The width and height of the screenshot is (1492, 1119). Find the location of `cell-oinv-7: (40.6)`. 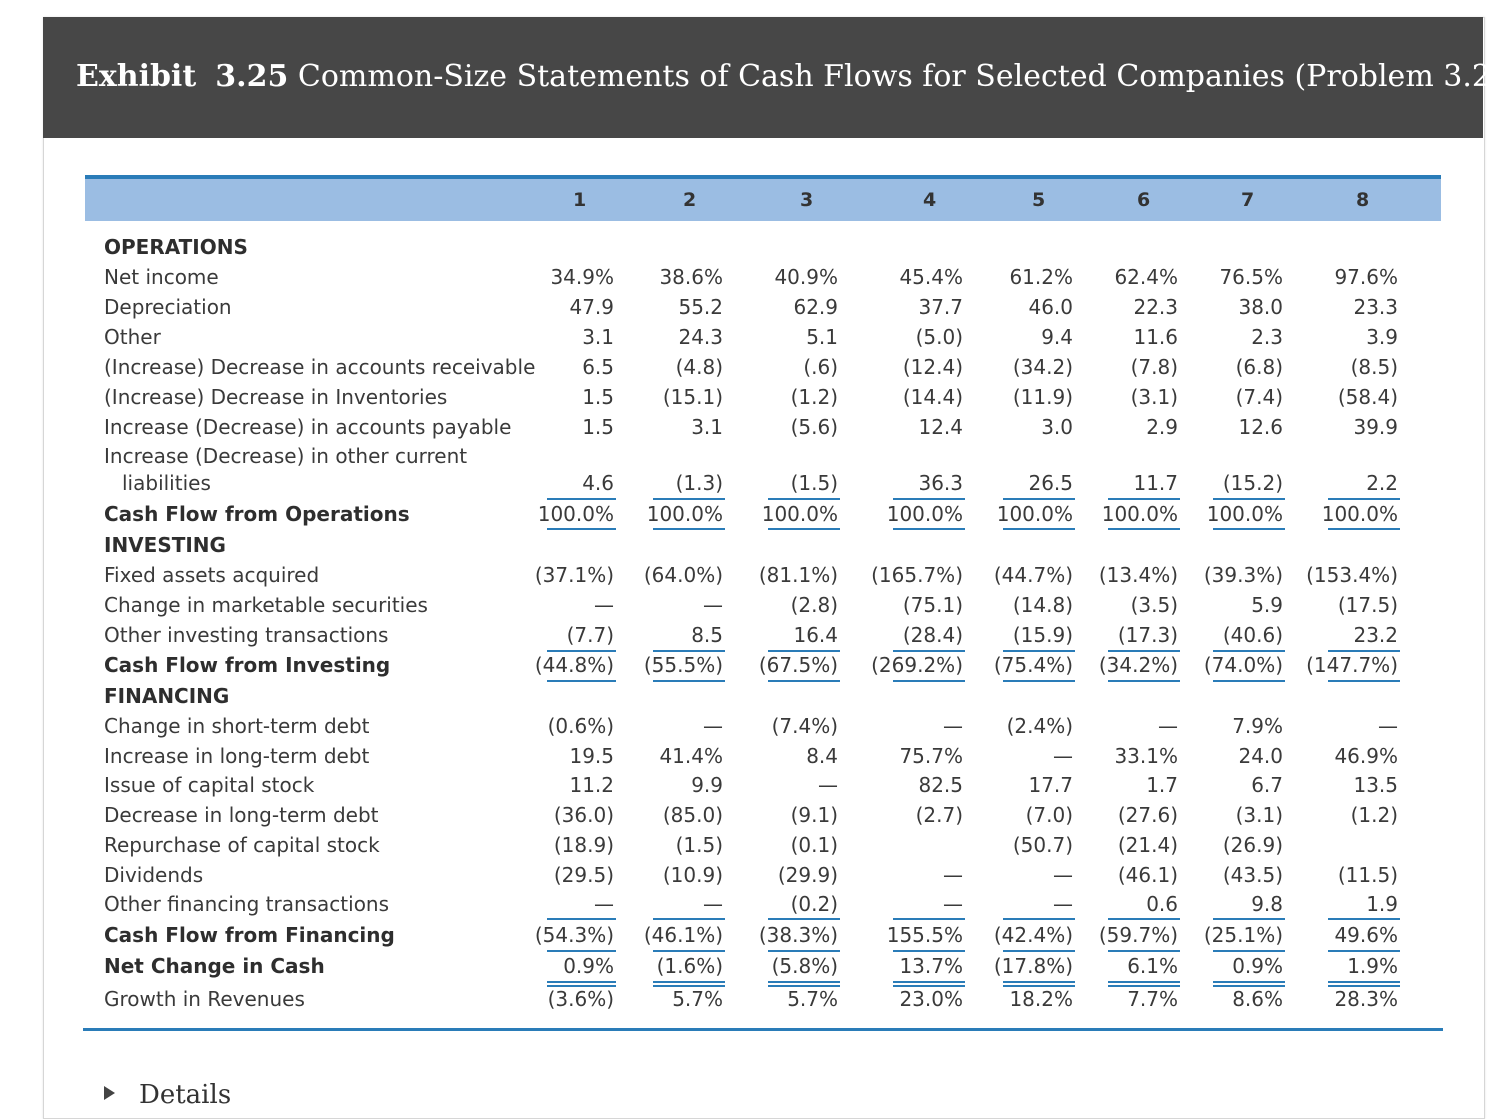

cell-oinv-7: (40.6) is located at coordinates (1252, 635).